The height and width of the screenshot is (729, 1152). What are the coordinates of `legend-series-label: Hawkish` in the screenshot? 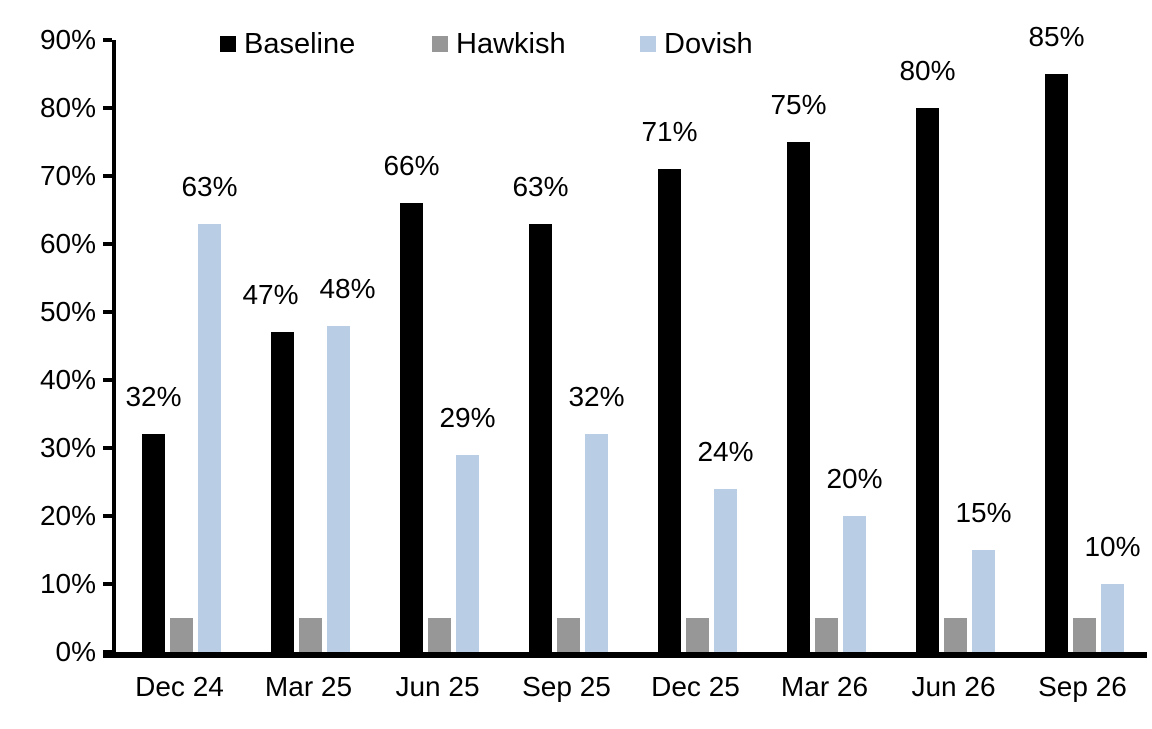 It's located at (511, 44).